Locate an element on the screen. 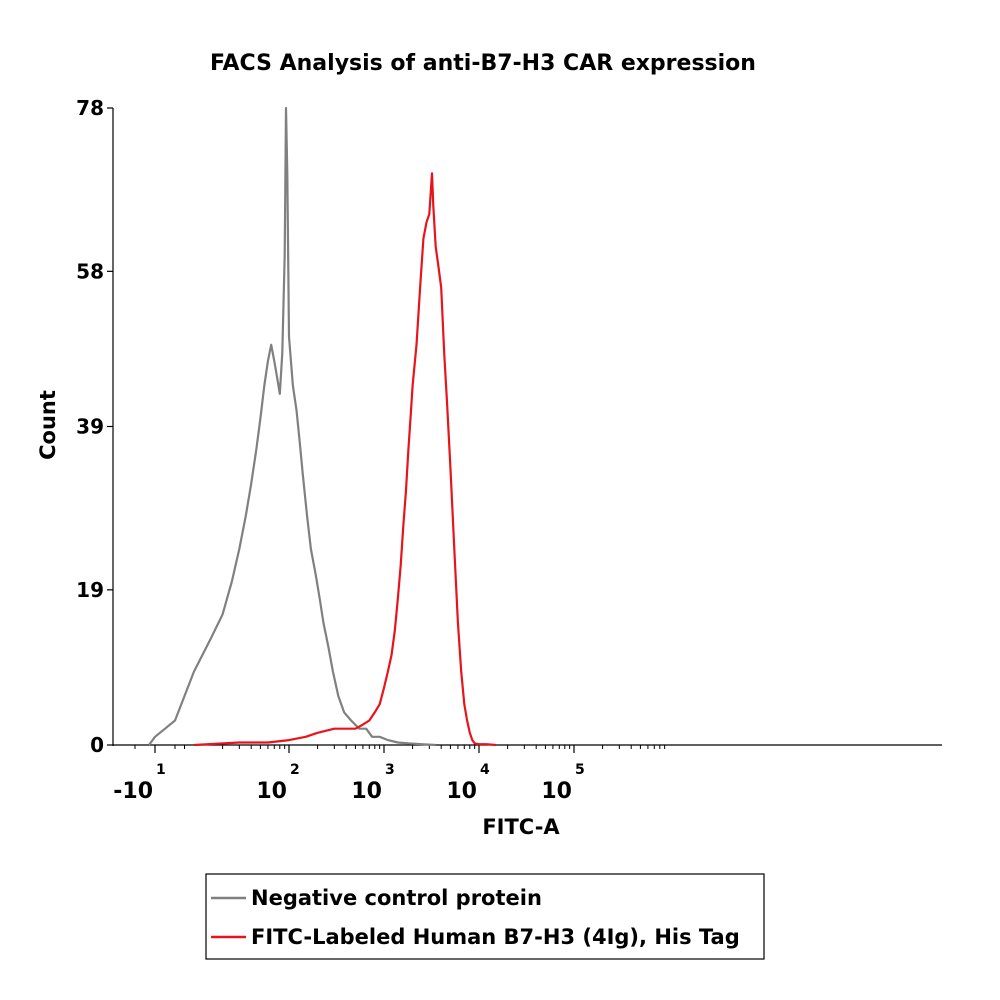 This screenshot has height=1000, width=1000. x-tick-label-exponent: 4 is located at coordinates (485, 770).